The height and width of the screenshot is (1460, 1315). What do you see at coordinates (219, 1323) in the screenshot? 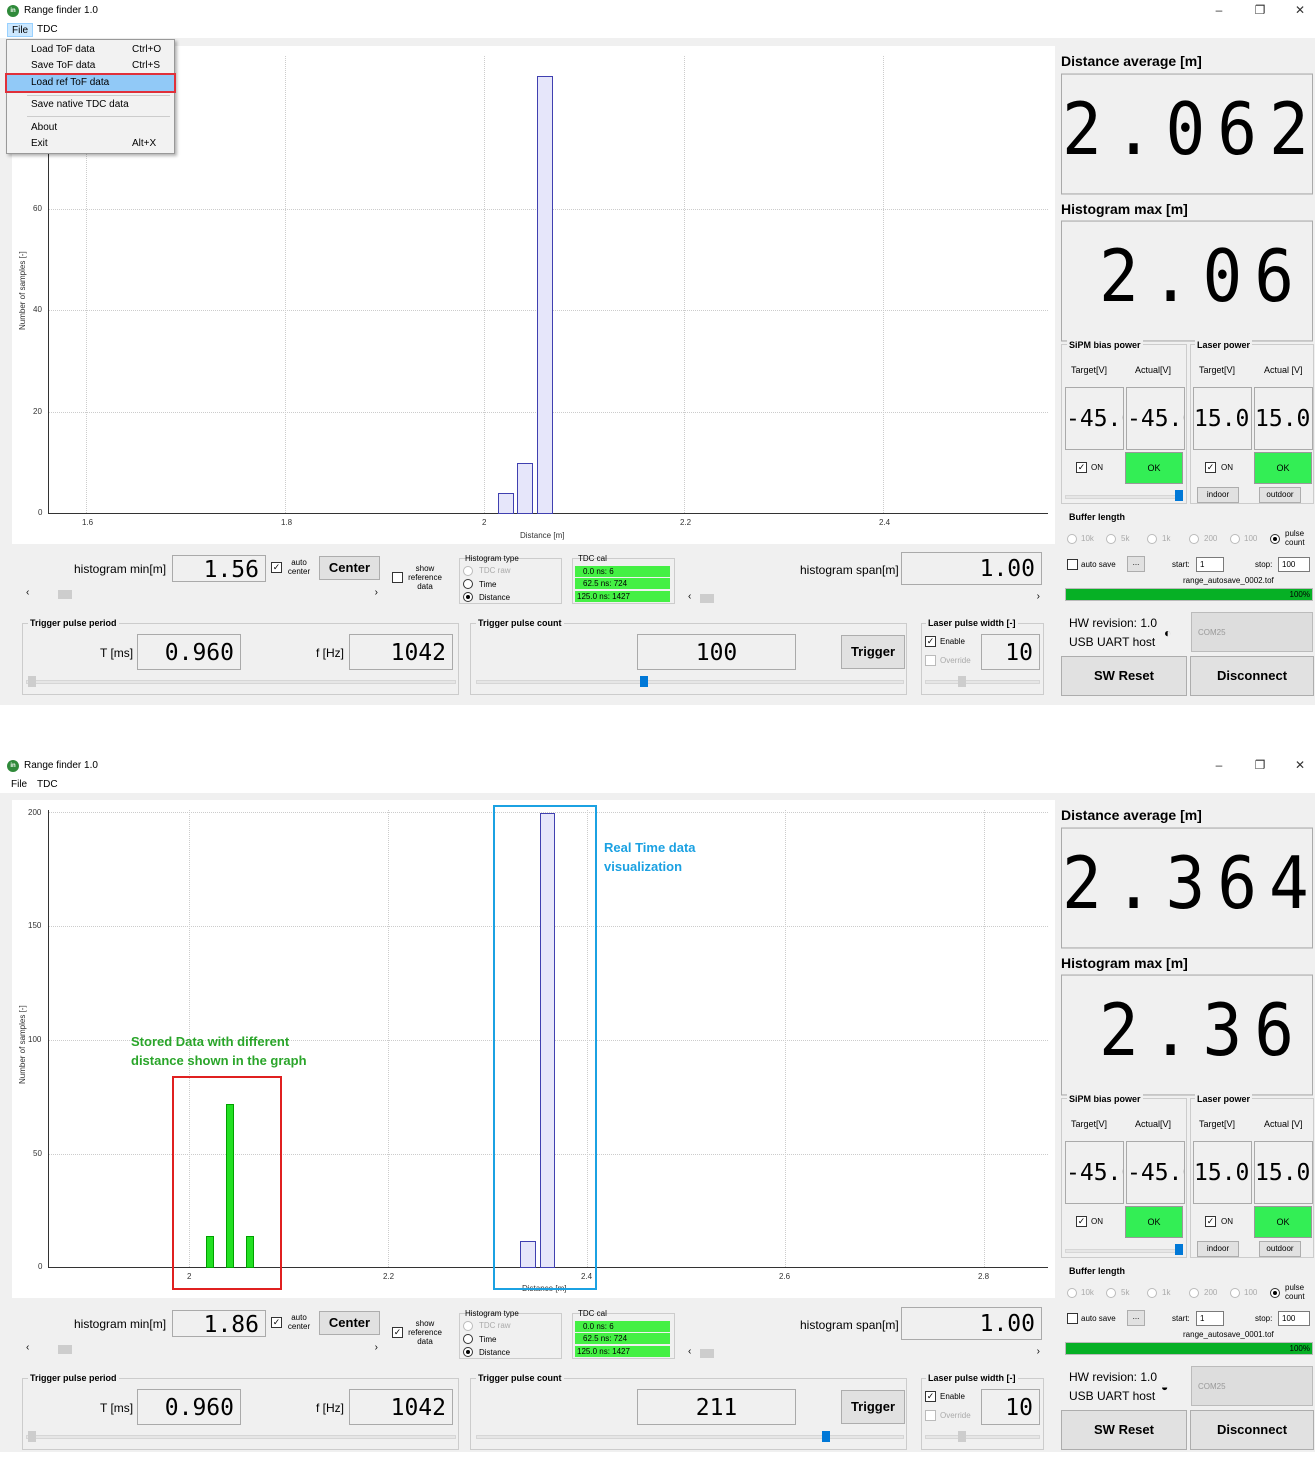
I see `hist-min-display: 1.86` at bounding box center [219, 1323].